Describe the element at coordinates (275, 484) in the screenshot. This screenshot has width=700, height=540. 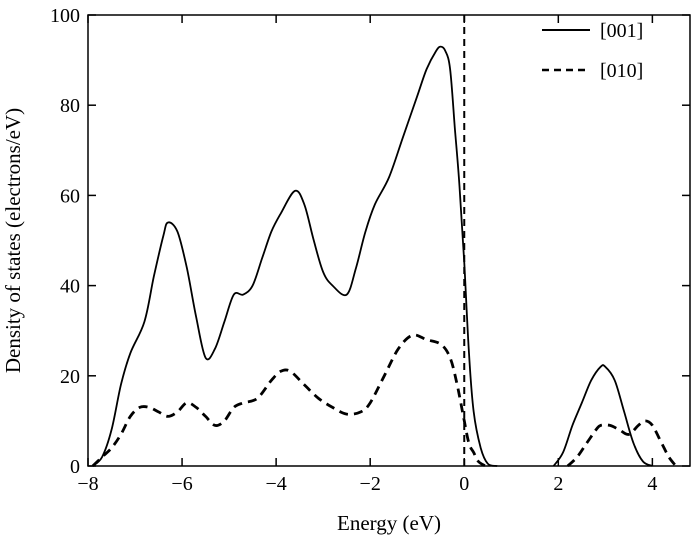
I see `x-tick-label: −4` at that location.